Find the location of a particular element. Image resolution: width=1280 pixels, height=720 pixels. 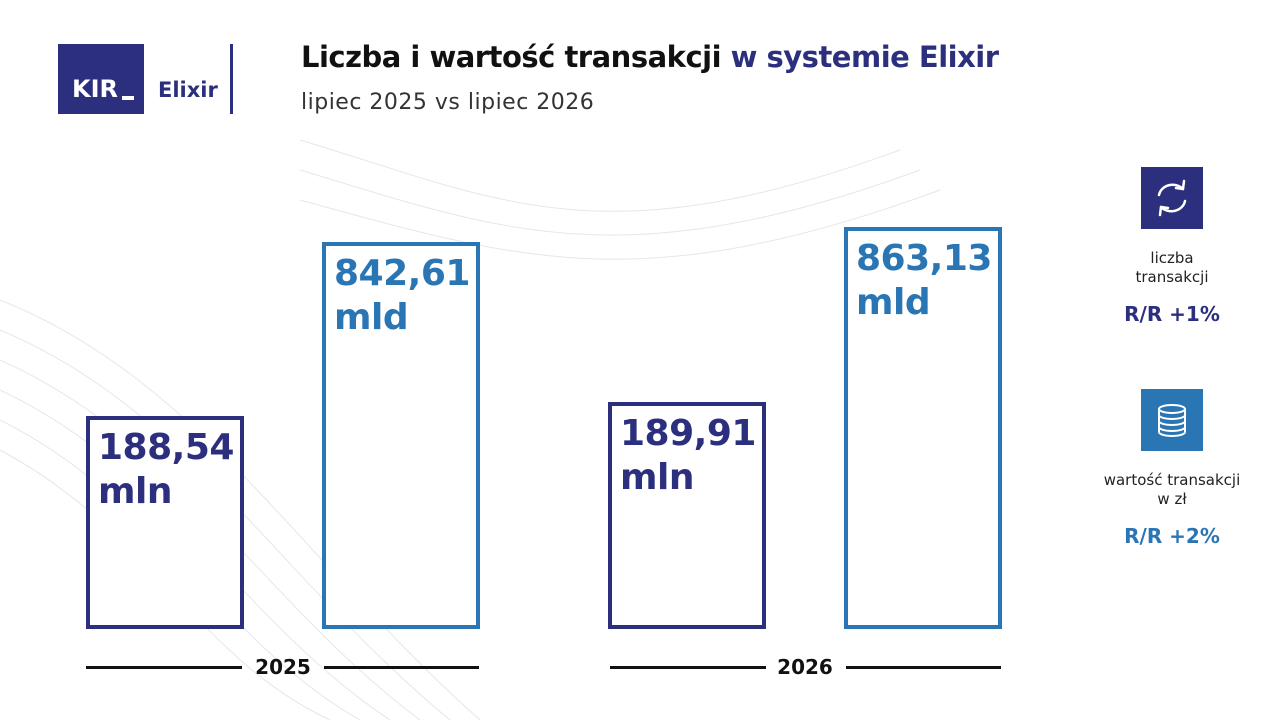

legend-change: R/R +2% is located at coordinates (1172, 536).